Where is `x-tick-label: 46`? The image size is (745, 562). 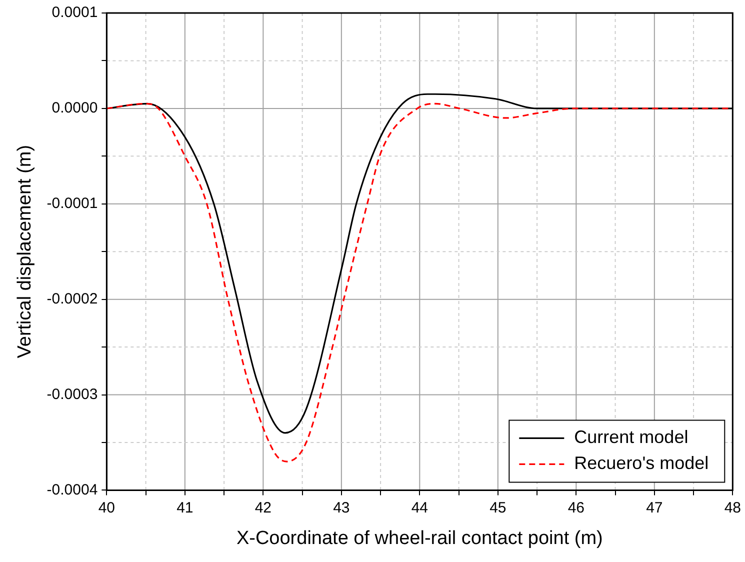
x-tick-label: 46 is located at coordinates (576, 507).